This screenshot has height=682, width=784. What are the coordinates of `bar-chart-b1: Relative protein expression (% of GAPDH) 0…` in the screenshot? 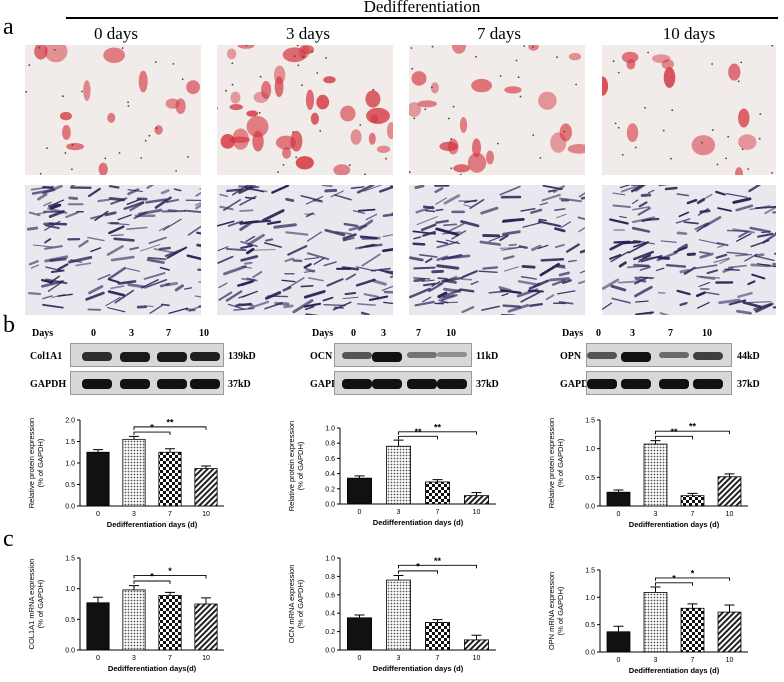 It's located at (125, 473).